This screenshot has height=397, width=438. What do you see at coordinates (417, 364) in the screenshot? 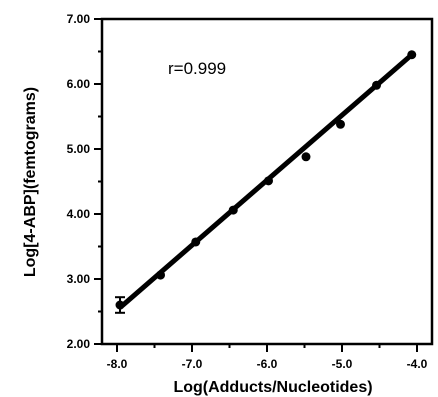
I see `x-tick-label: -4.0` at bounding box center [417, 364].